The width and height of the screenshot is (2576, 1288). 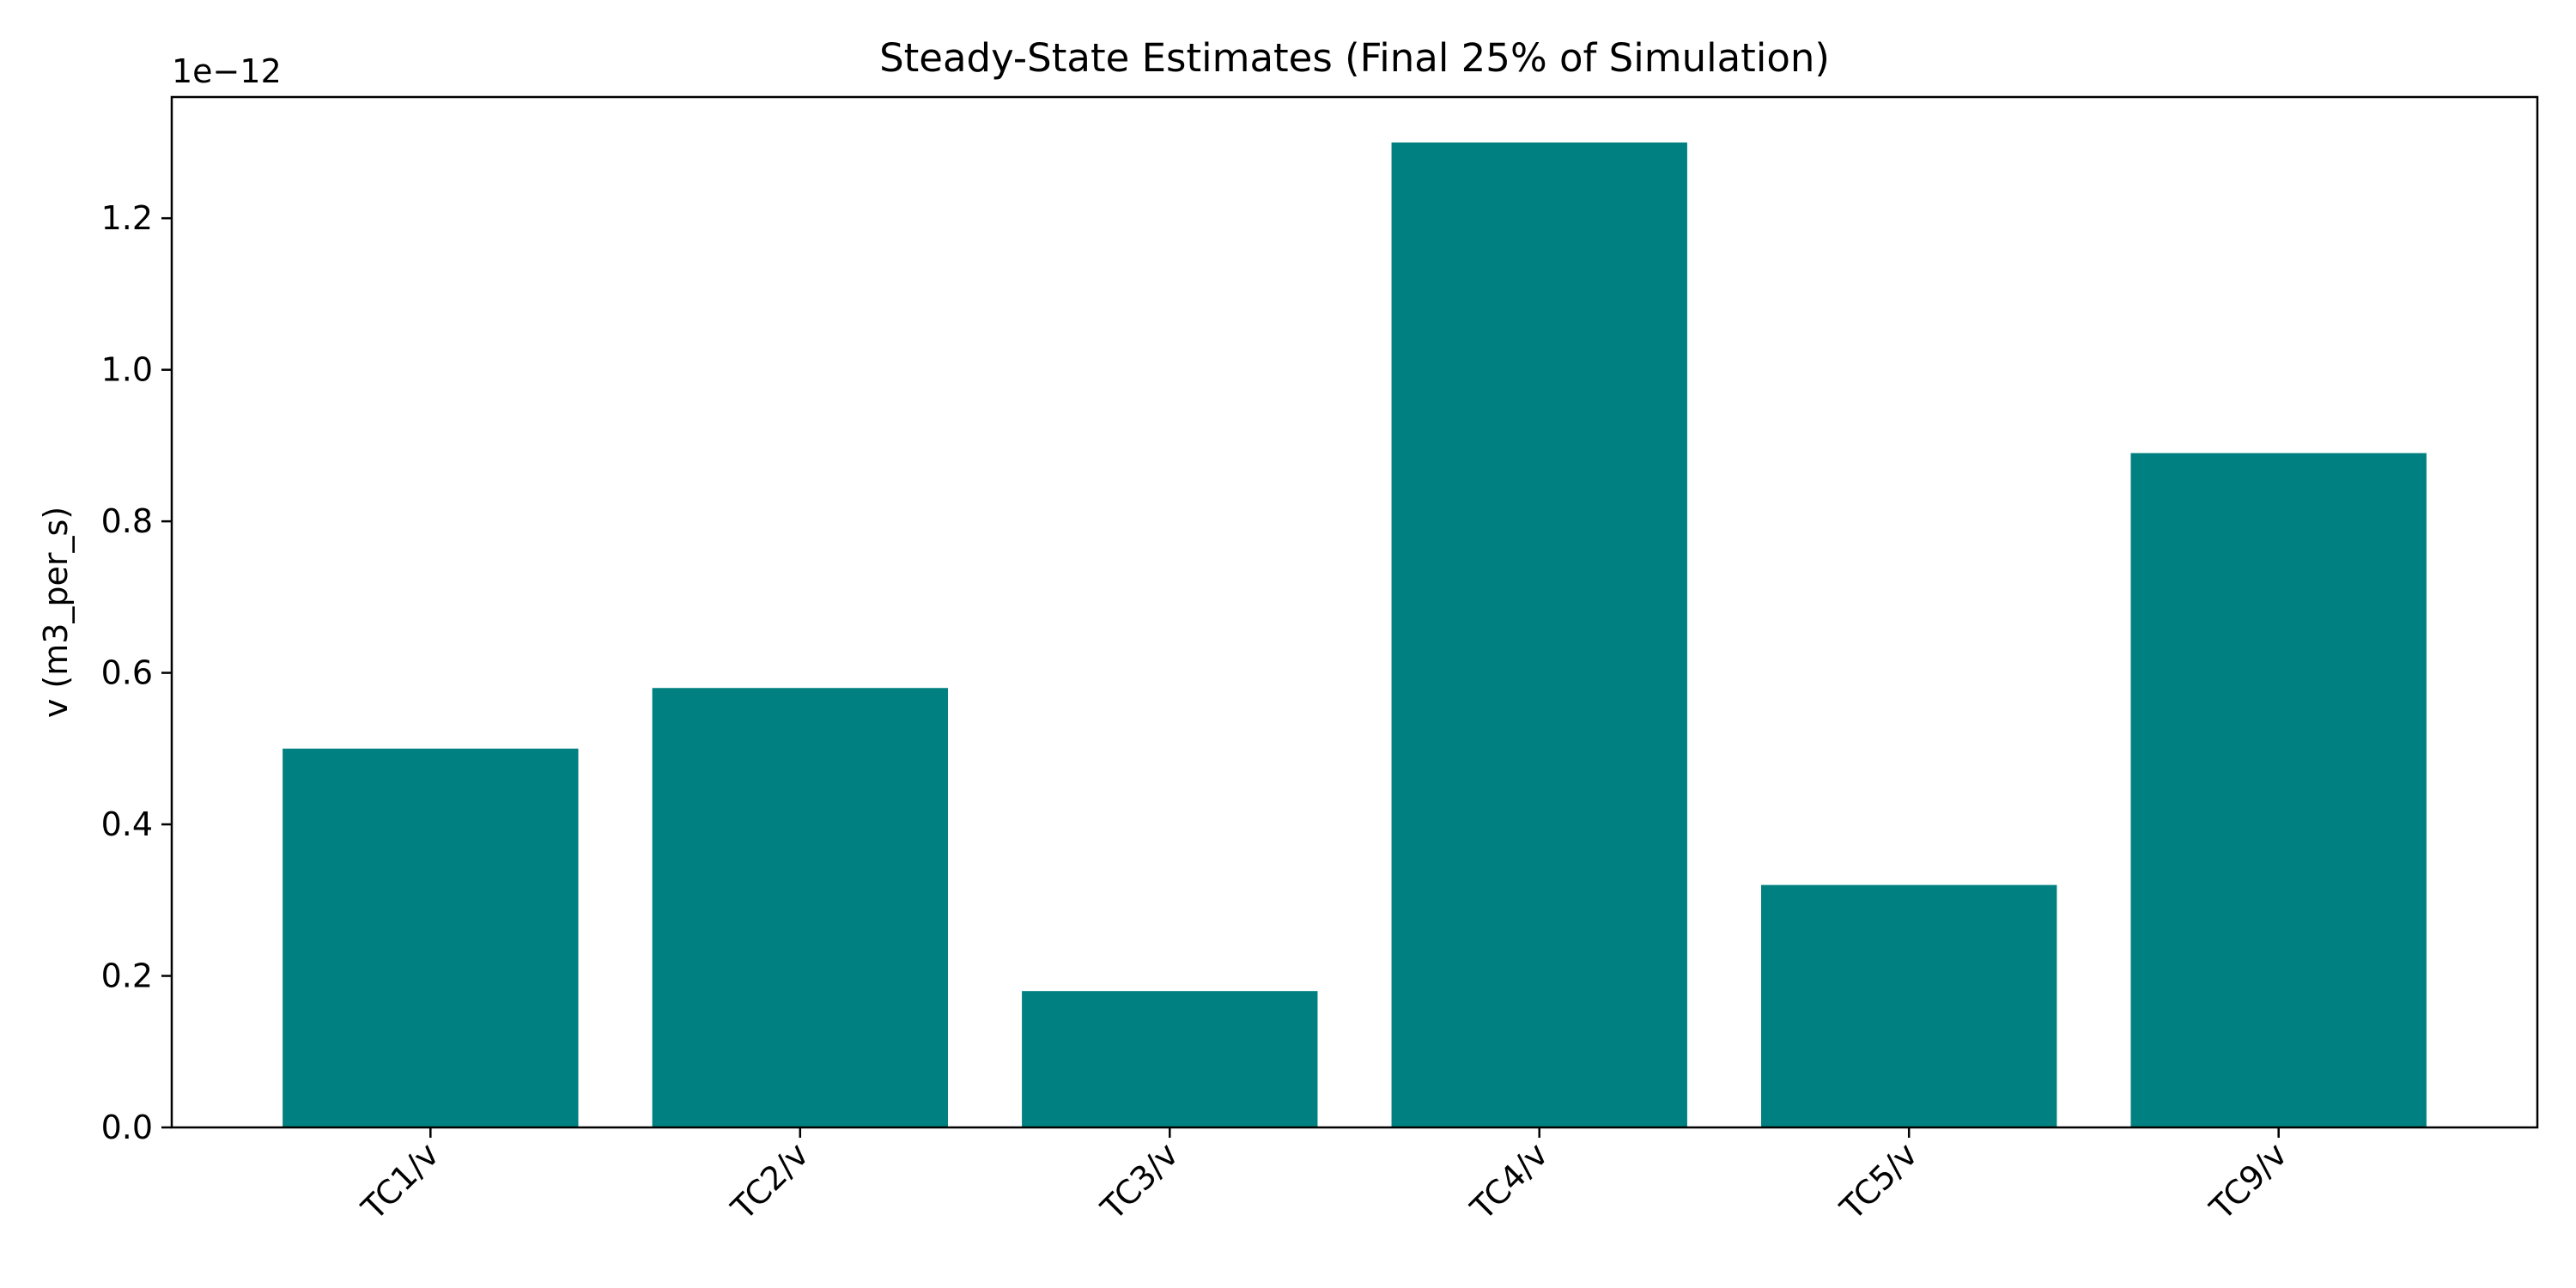 I want to click on y-tick-label: 1.0, so click(x=127, y=370).